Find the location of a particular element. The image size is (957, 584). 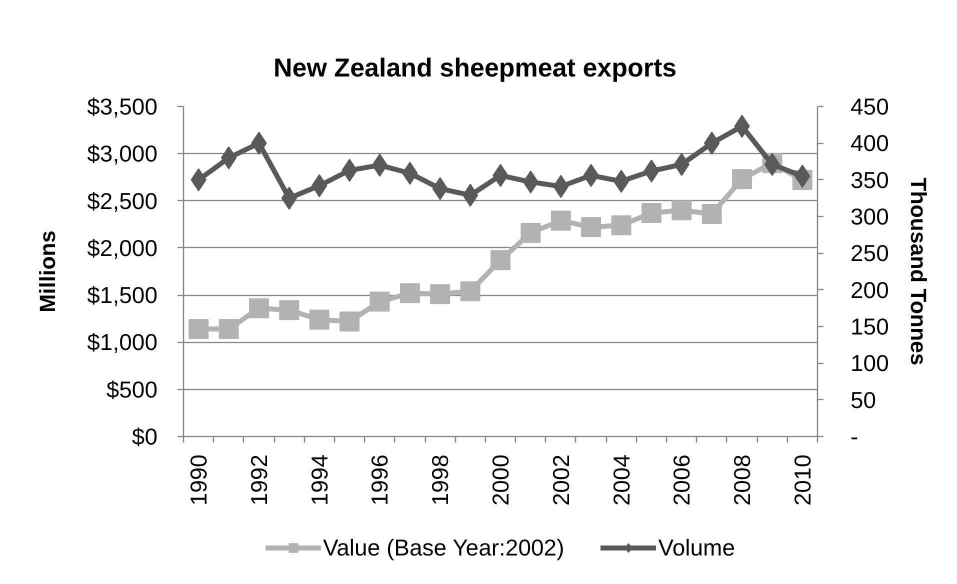

y2-tick-label: 150 is located at coordinates (869, 327).